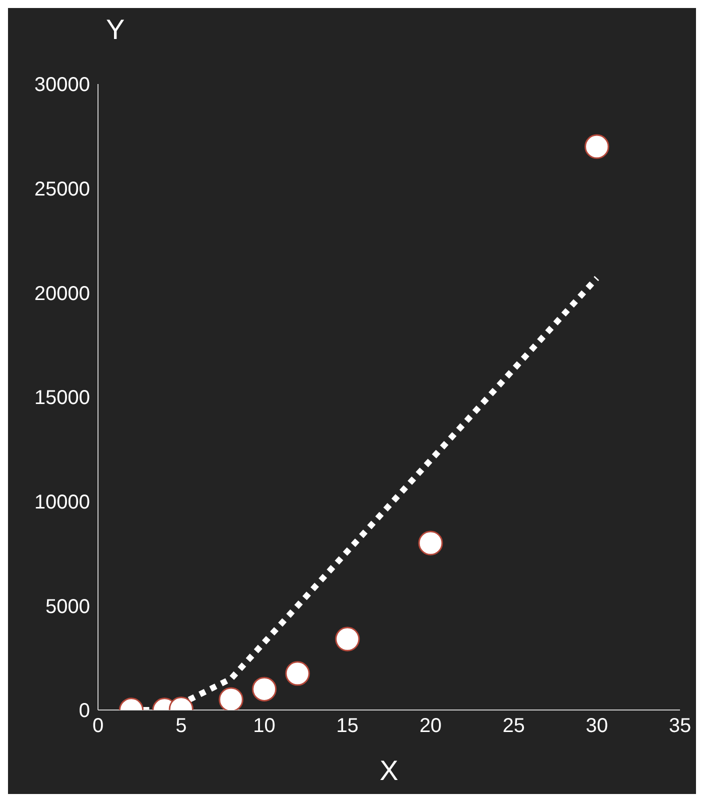 The image size is (704, 802). I want to click on y-axis-title: Y, so click(115, 30).